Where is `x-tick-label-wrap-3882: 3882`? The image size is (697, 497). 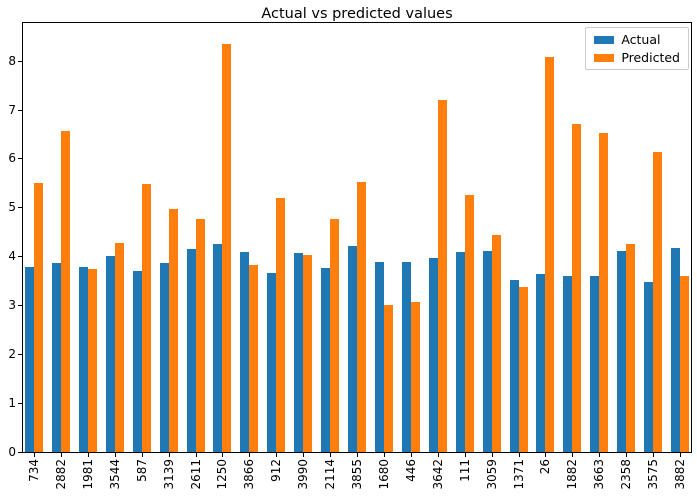
x-tick-label-wrap-3882: 3882 is located at coordinates (677, 478).